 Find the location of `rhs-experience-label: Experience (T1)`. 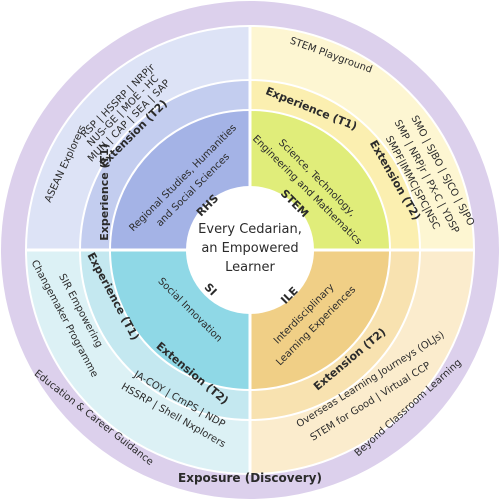

rhs-experience-label: Experience (T1) is located at coordinates (104, 191).